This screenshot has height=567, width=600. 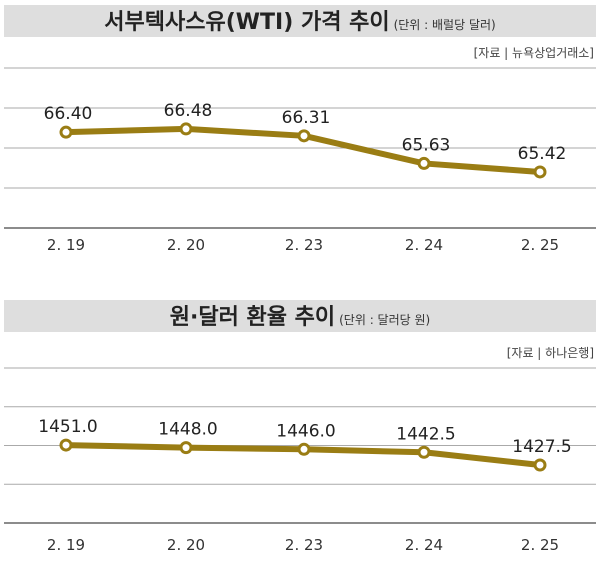 I want to click on data-label: 1451.0, so click(x=67, y=427).